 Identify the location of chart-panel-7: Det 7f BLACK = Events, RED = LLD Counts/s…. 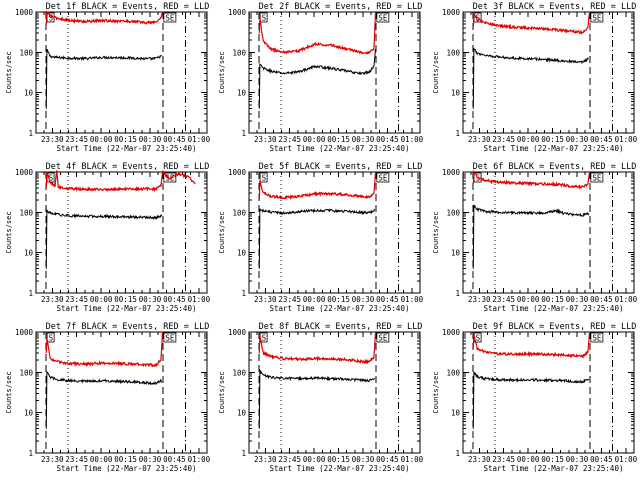
(108, 397).